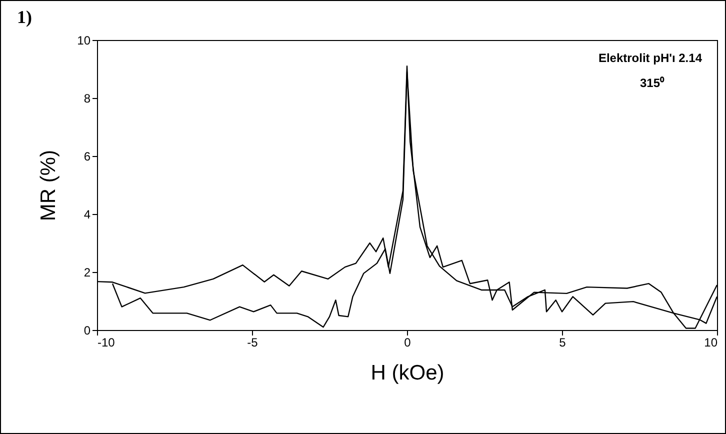 The image size is (726, 434). Describe the element at coordinates (87, 99) in the screenshot. I see `y-tick-label: 8` at that location.